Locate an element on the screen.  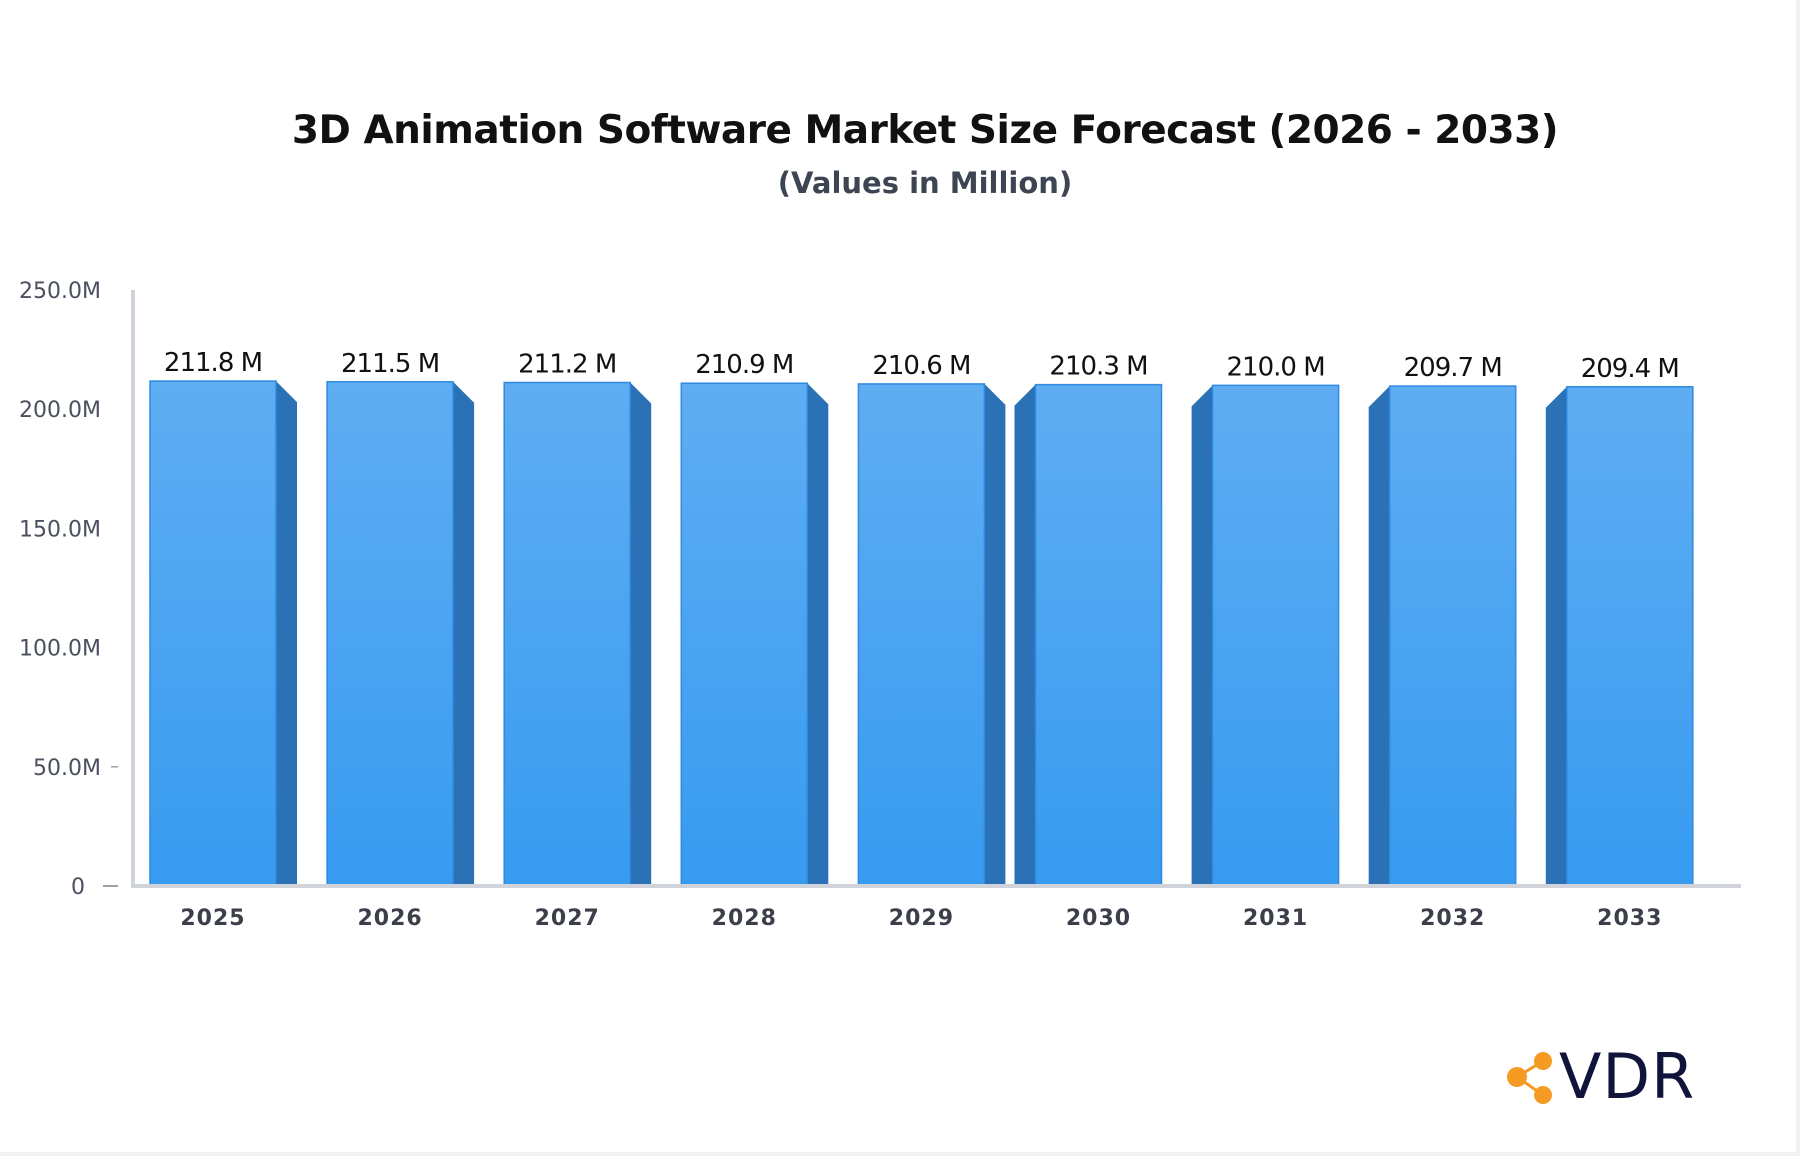
x-tick-label: 2033 is located at coordinates (1629, 918).